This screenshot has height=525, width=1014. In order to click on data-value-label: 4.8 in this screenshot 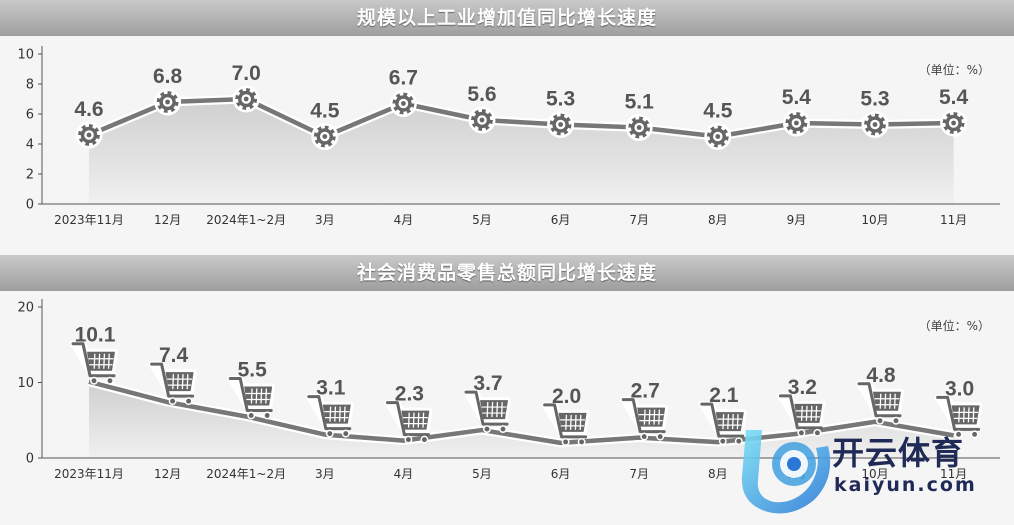, I will do `click(881, 375)`.